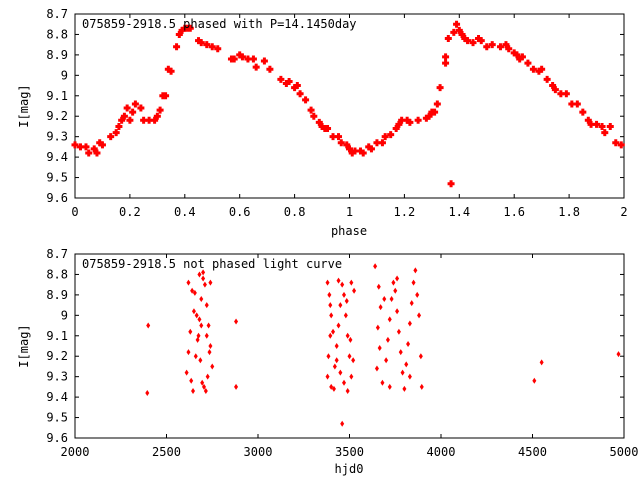  I want to click on phased-y-tick-label: 8.9, so click(57, 55).